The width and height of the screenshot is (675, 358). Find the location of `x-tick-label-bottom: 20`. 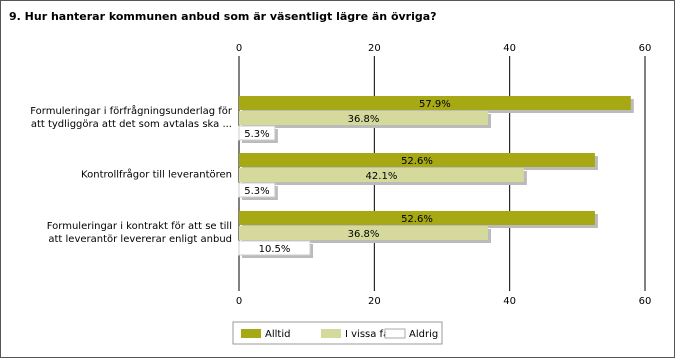

x-tick-label-bottom: 20 is located at coordinates (374, 301).